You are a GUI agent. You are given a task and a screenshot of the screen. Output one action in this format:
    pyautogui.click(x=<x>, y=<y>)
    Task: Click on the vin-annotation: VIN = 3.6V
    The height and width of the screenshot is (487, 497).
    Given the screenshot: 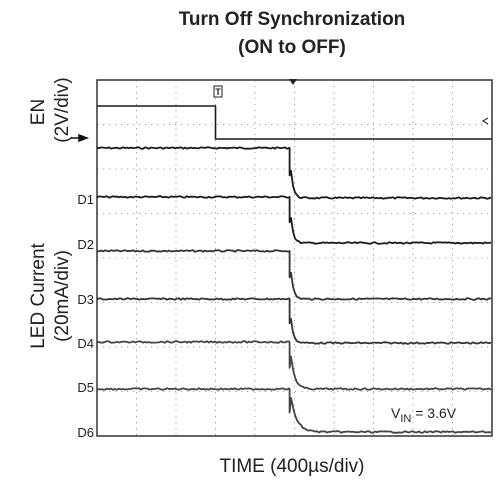 What is the action you would take?
    pyautogui.click(x=424, y=415)
    